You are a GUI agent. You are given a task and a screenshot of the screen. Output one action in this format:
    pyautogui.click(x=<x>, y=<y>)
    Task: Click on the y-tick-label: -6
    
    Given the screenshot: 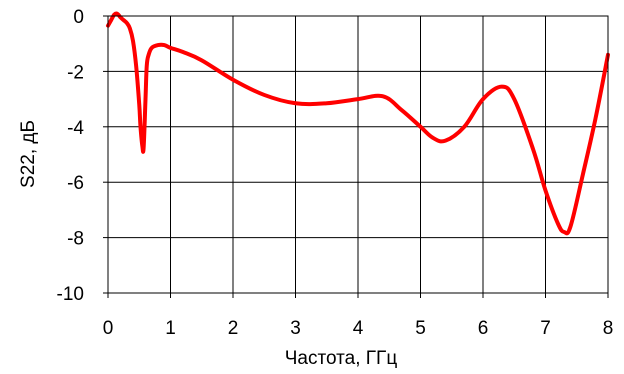 What is the action you would take?
    pyautogui.click(x=75, y=183)
    